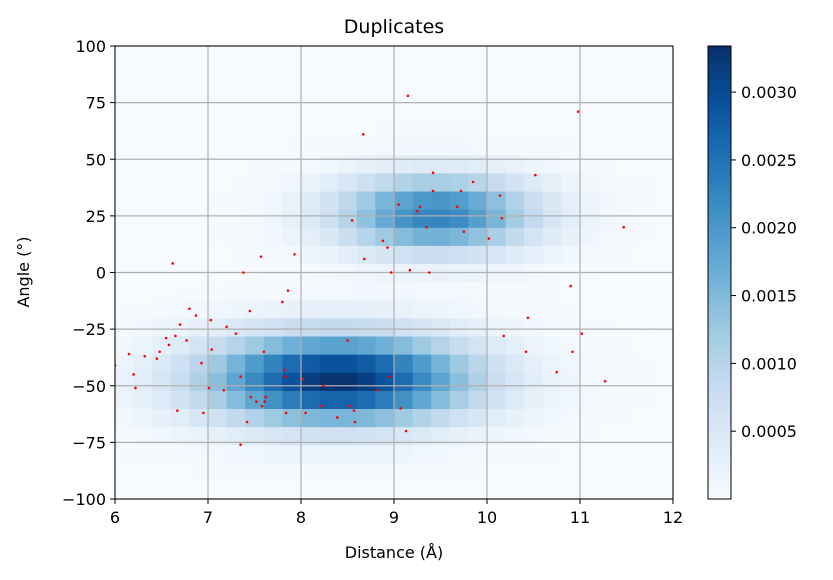  Describe the element at coordinates (89, 442) in the screenshot. I see `y-tick-label: −75` at that location.